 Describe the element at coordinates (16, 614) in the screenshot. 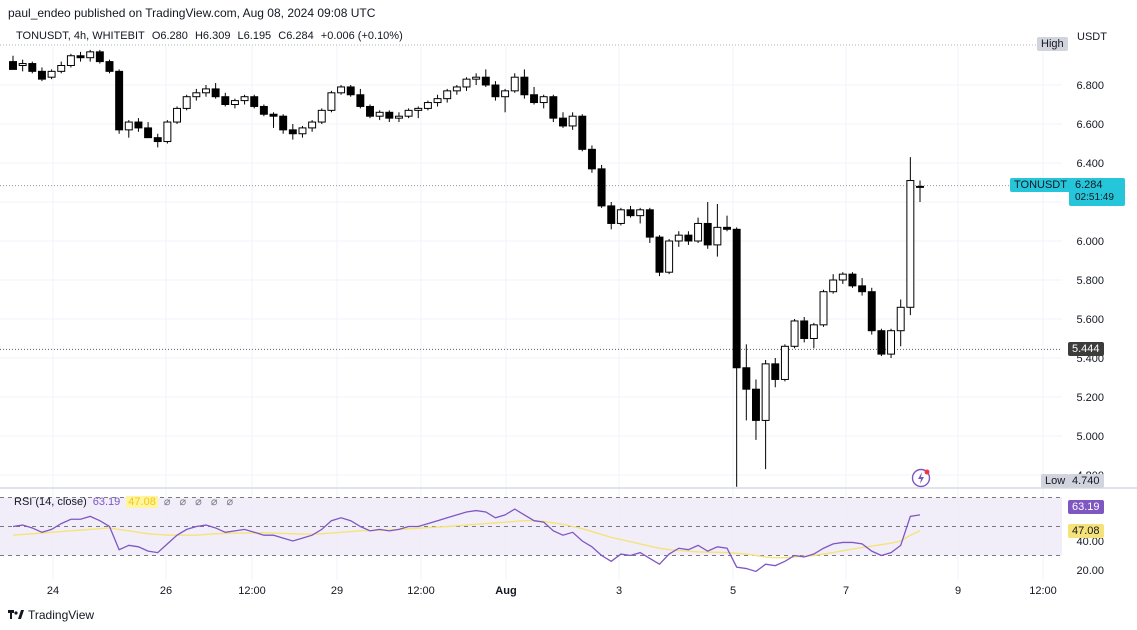

I see `tradingview-logo-icon` at that location.